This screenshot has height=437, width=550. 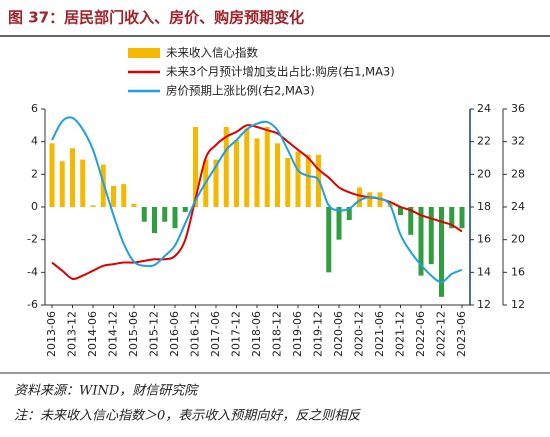 I want to click on legend-label: 未来3个月预计增加支出占比:购房(右1,MA3), so click(x=280, y=72).